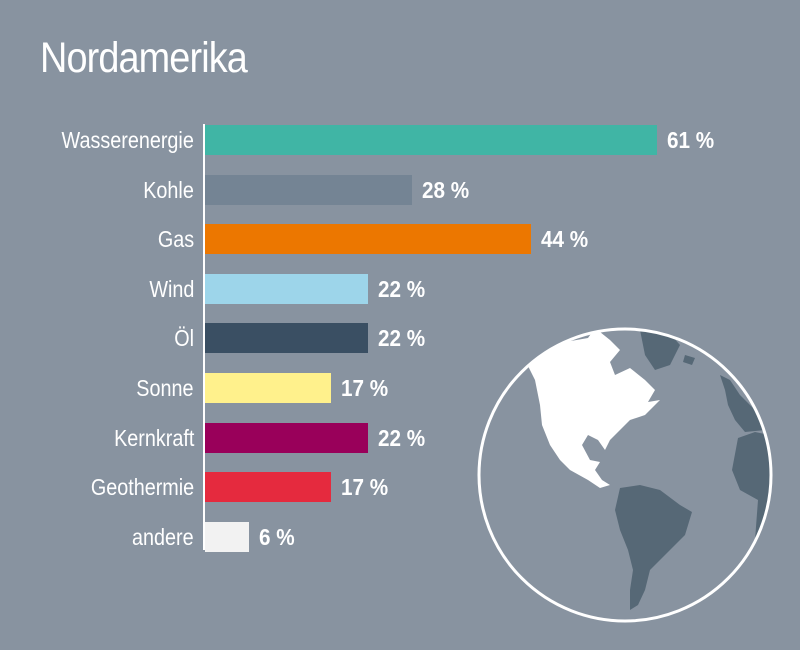 Image resolution: width=800 pixels, height=650 pixels. Describe the element at coordinates (691, 140) in the screenshot. I see `value-label: 61 %` at that location.